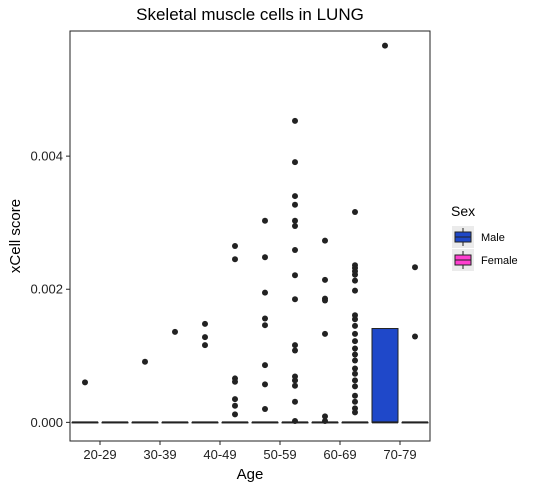 The width and height of the screenshot is (536, 489). Describe the element at coordinates (46, 289) in the screenshot. I see `y-tick-label: 0.002` at that location.